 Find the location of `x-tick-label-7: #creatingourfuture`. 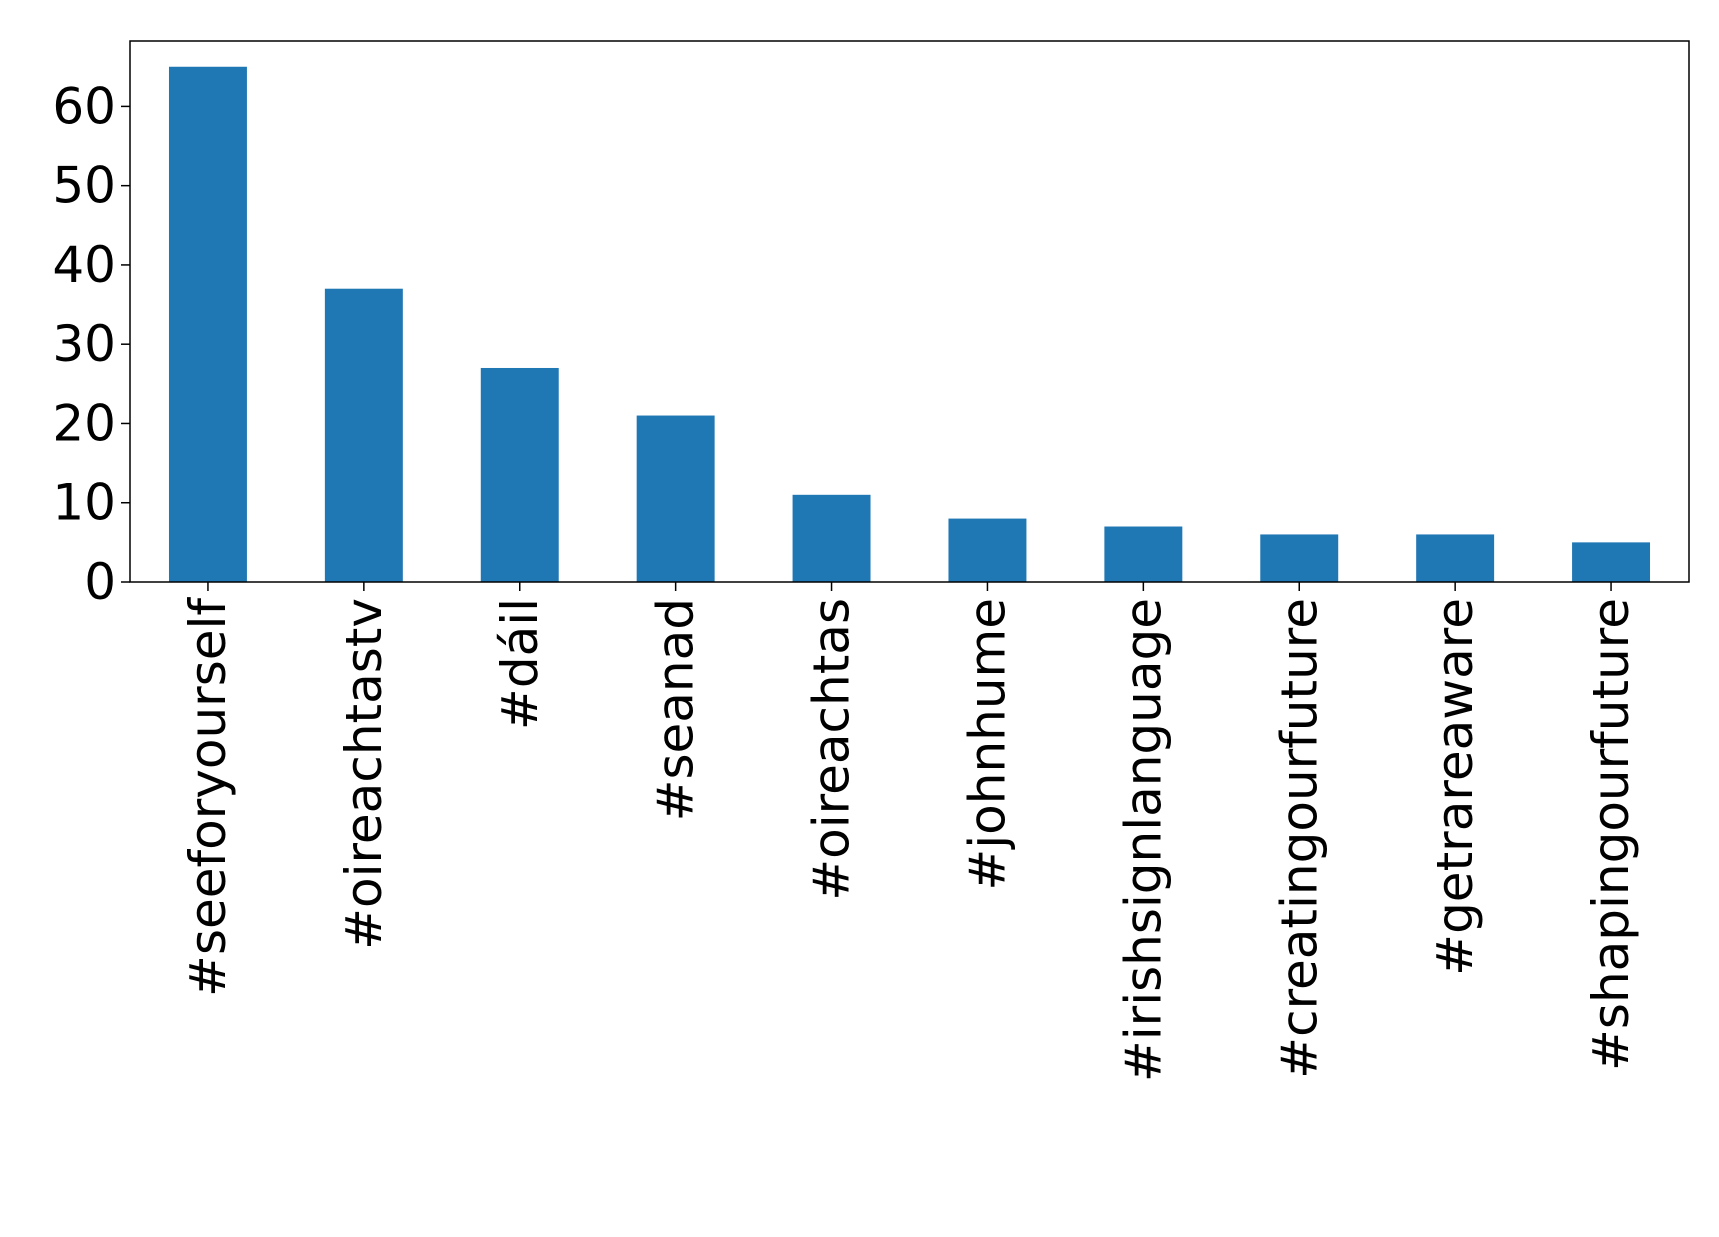

x-tick-label-7: #creatingourfuture is located at coordinates (1299, 838).